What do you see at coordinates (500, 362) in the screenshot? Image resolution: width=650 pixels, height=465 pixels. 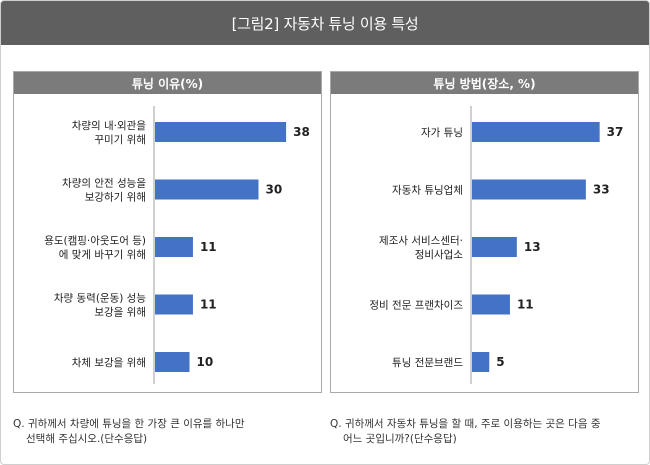 I see `data-label: 5` at bounding box center [500, 362].